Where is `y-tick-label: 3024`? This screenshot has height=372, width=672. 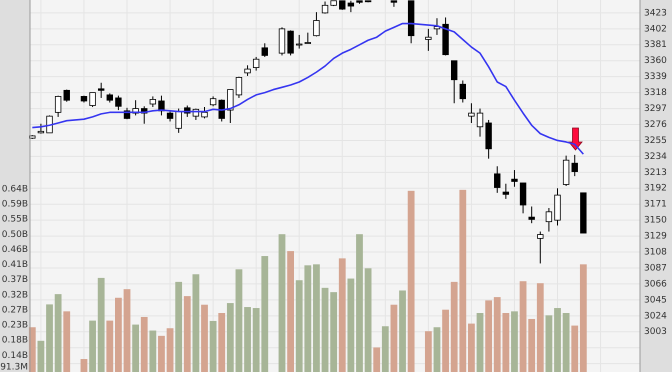 y-tick-label: 3024 is located at coordinates (656, 316).